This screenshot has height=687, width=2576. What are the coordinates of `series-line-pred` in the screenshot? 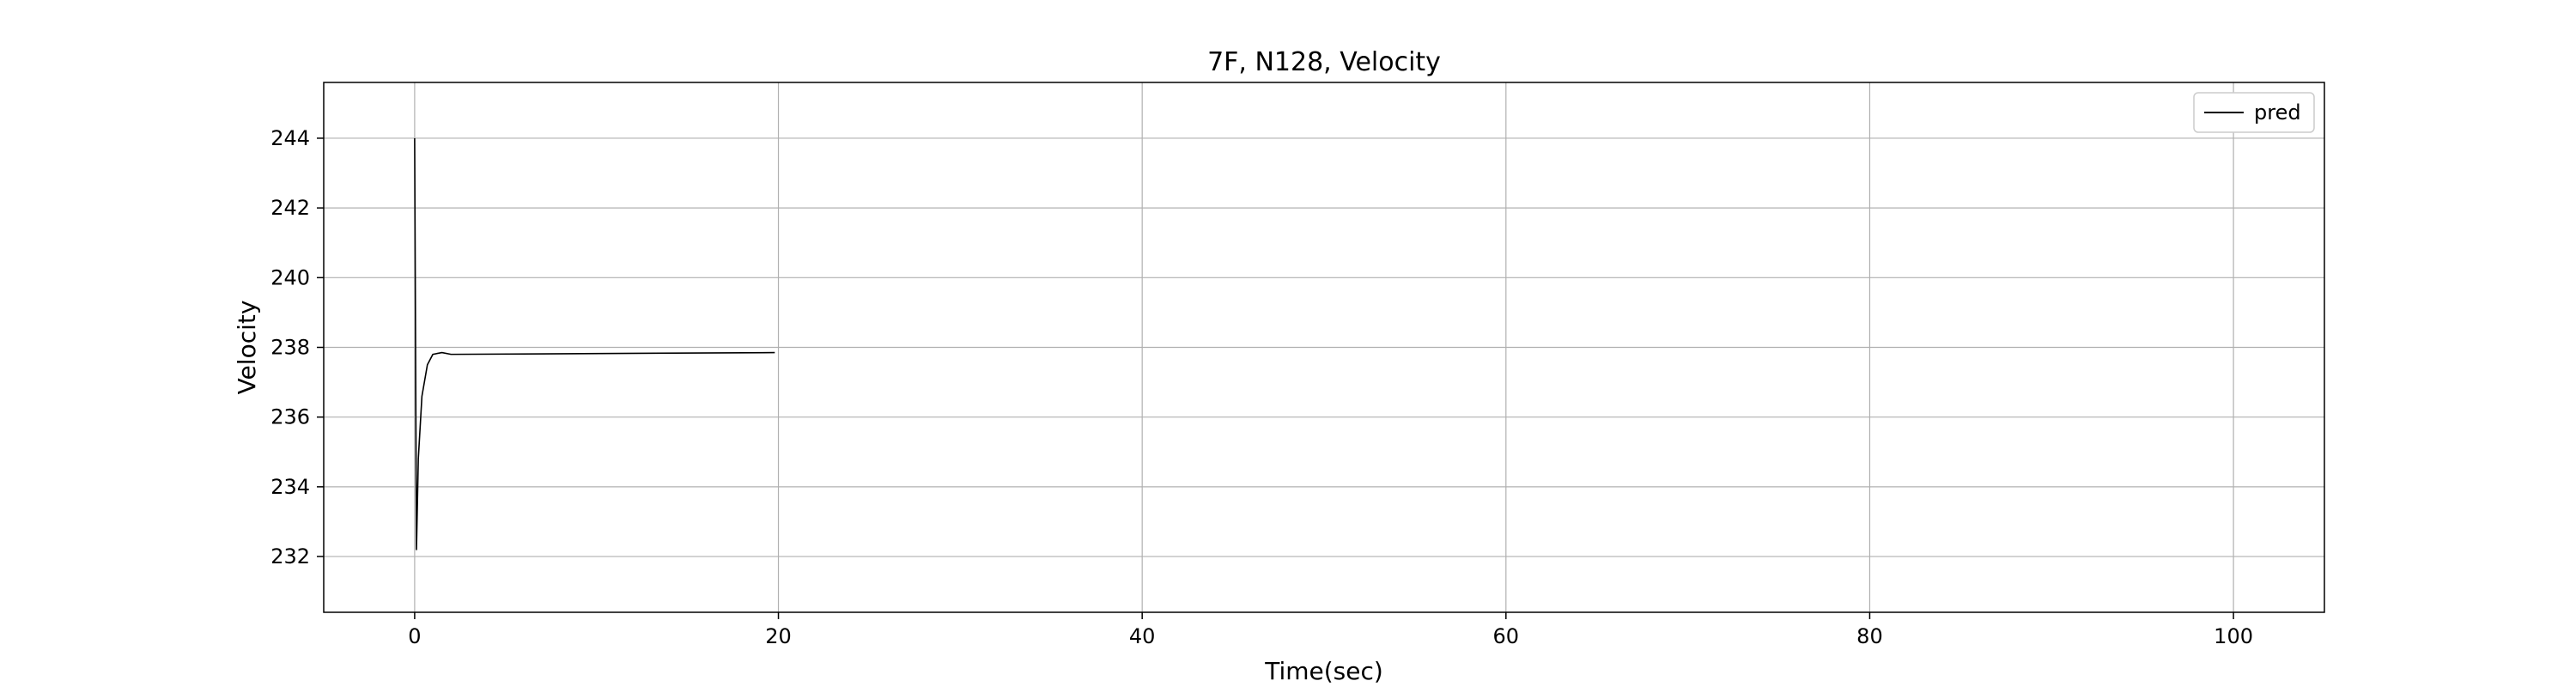 It's located at (594, 343).